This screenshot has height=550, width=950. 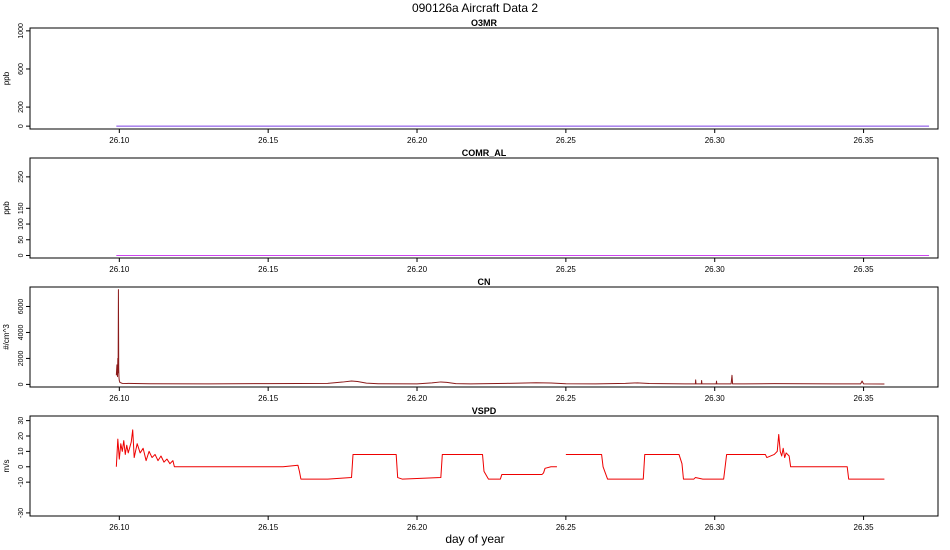 What do you see at coordinates (21, 451) in the screenshot?
I see `y-tick-label: 10` at bounding box center [21, 451].